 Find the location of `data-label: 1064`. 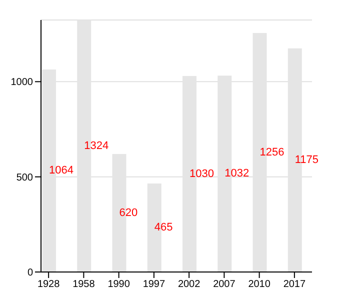

data-label: 1064 is located at coordinates (61, 170).